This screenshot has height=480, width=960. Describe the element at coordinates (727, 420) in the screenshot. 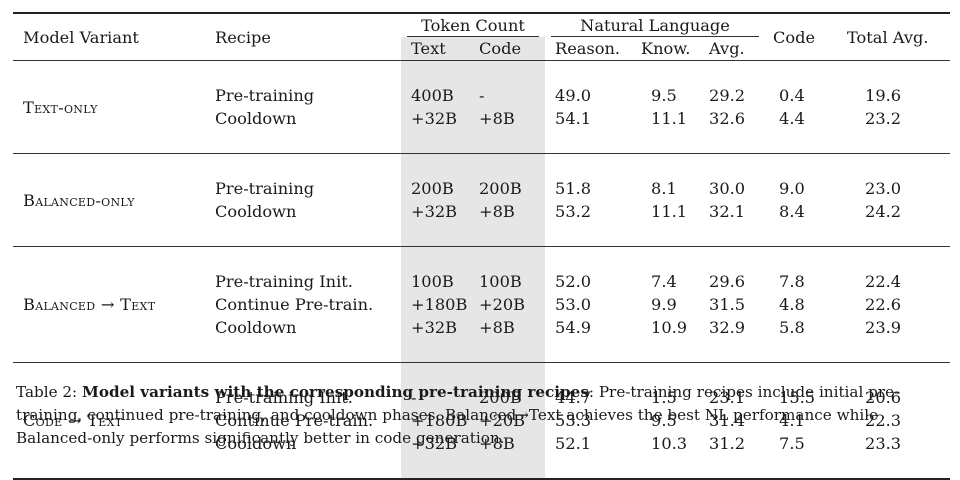

I see `avg-cell: 31.4` at that location.